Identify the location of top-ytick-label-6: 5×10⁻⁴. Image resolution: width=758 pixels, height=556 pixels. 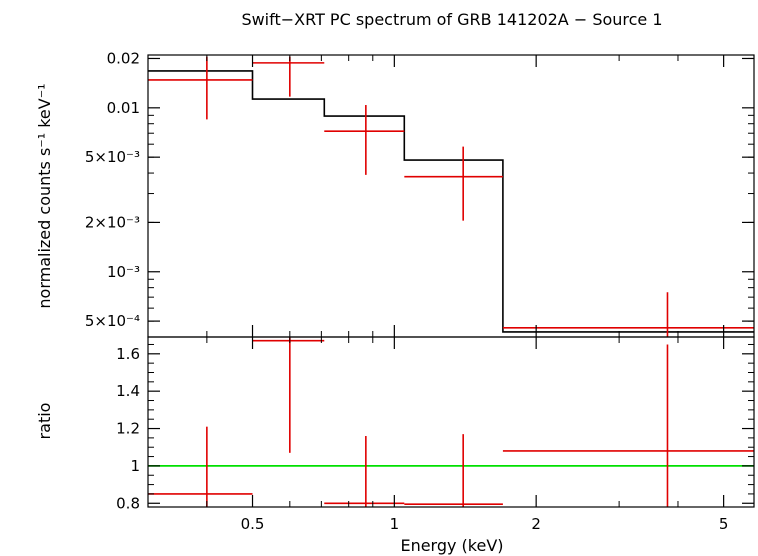
(112, 321).